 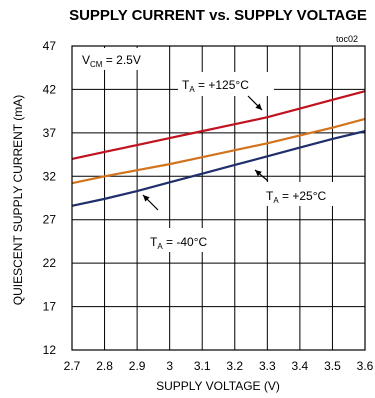 What do you see at coordinates (234, 366) in the screenshot?
I see `x-tick-label: 3.2` at bounding box center [234, 366].